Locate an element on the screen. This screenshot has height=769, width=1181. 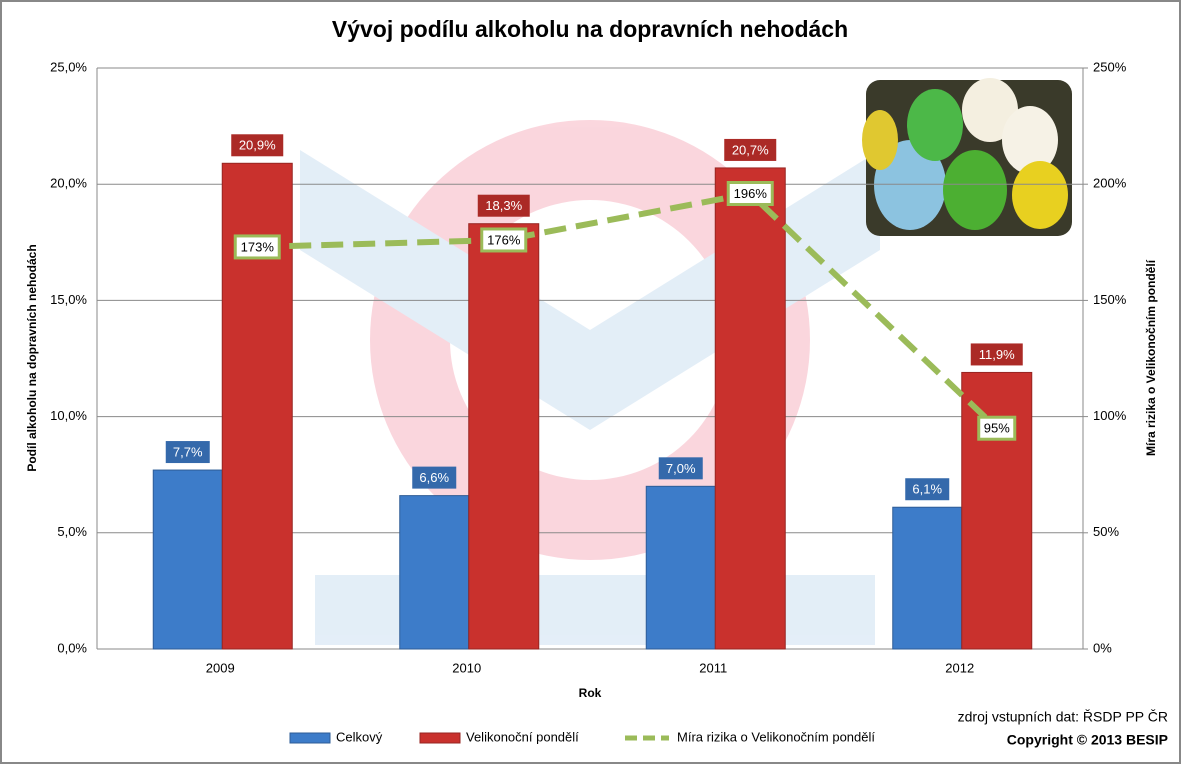
y2-tick-label: 100% is located at coordinates (1110, 415).